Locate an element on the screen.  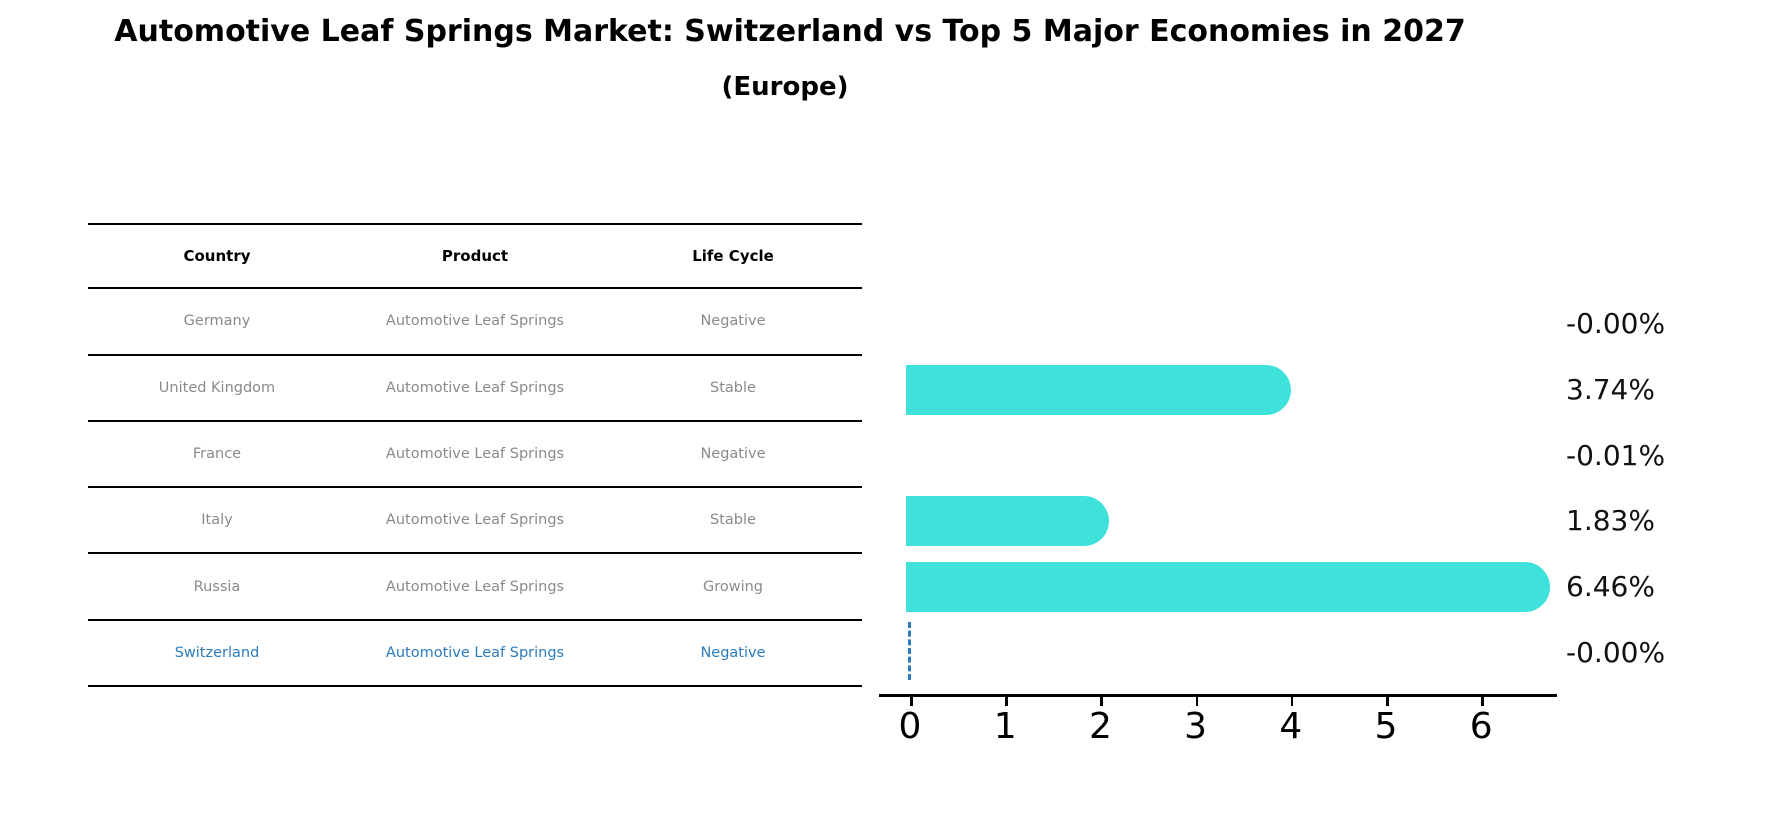
table-header-row: Country Product Life Cycle is located at coordinates (475, 256).